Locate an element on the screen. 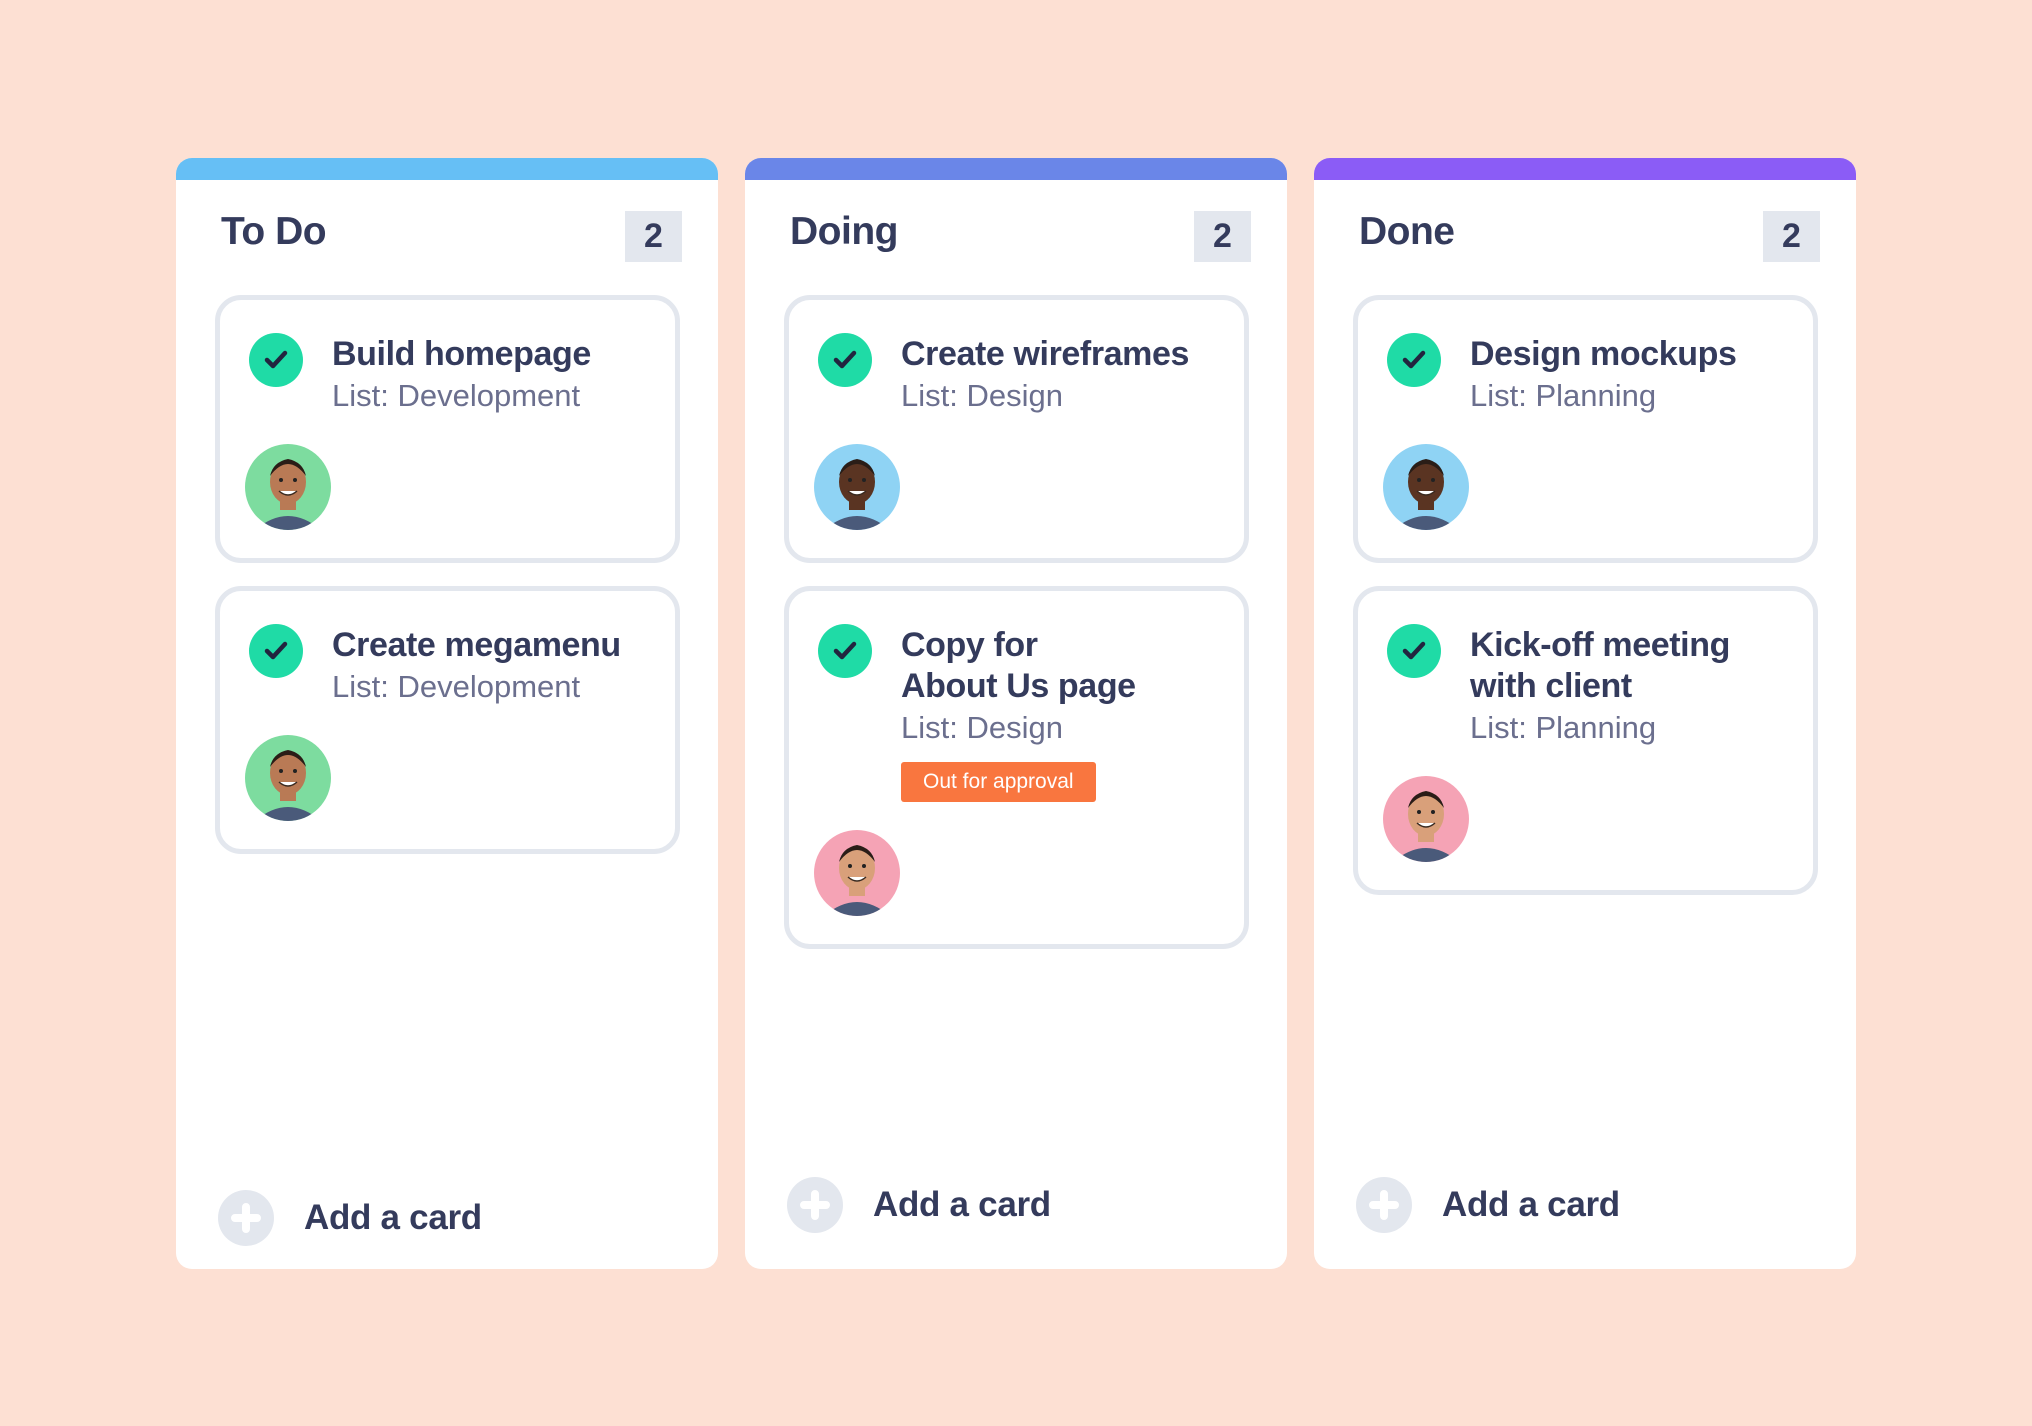  card-list: Design mockups List: Planning is located at coordinates (1585, 606).